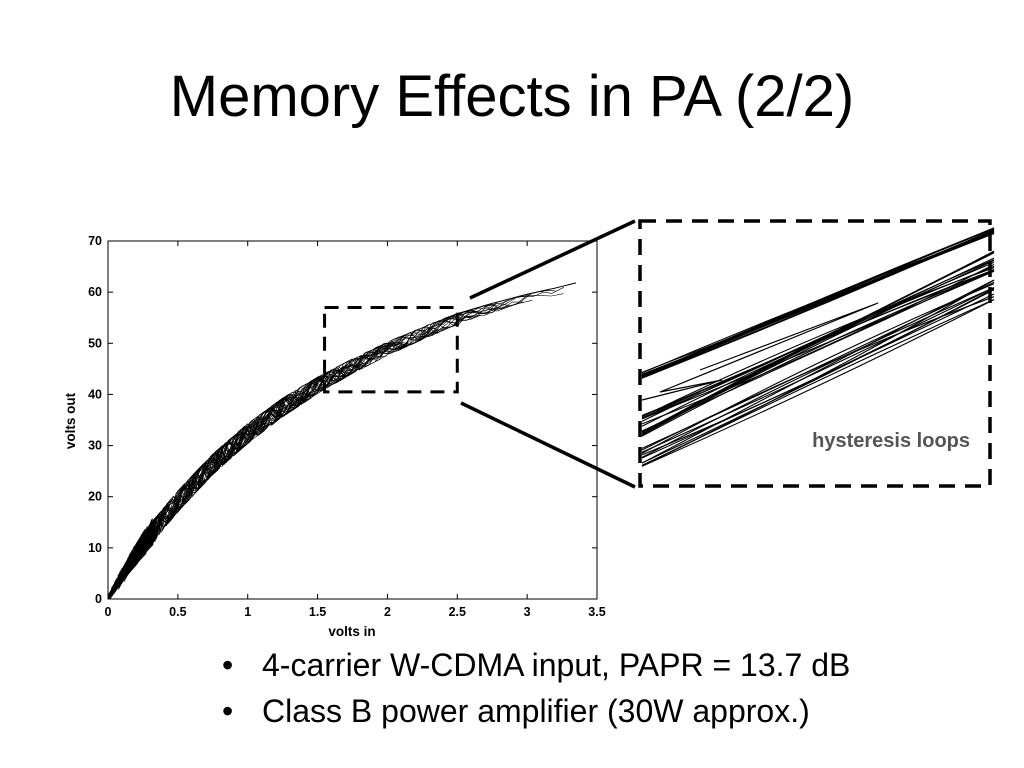 Image resolution: width=1024 pixels, height=768 pixels. What do you see at coordinates (95, 343) in the screenshot?
I see `y-tick-label: 50` at bounding box center [95, 343].